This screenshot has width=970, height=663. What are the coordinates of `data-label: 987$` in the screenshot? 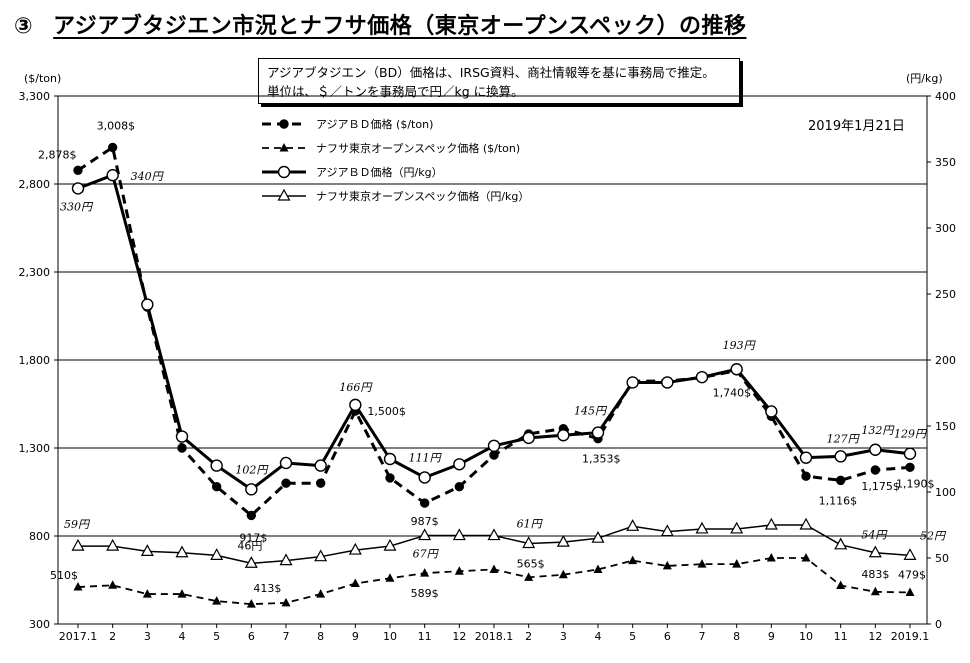 It's located at (425, 521).